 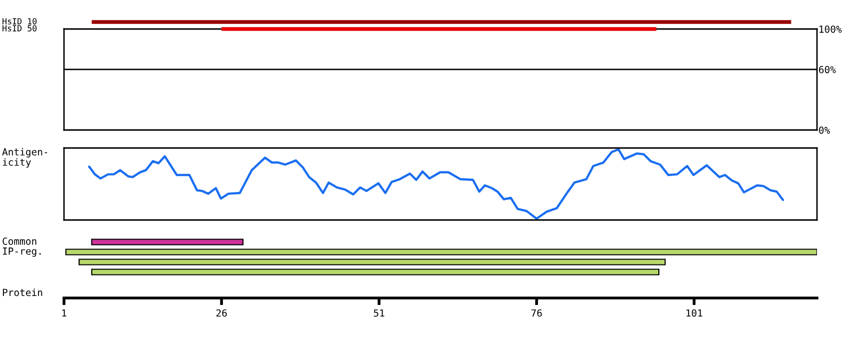 I want to click on category-label: HsID 50, so click(x=19, y=28).